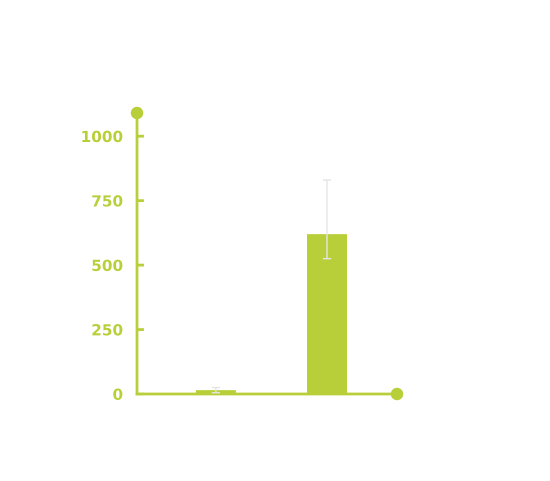 The width and height of the screenshot is (550, 481). What do you see at coordinates (107, 201) in the screenshot?
I see `y-tick-label: 750` at bounding box center [107, 201].